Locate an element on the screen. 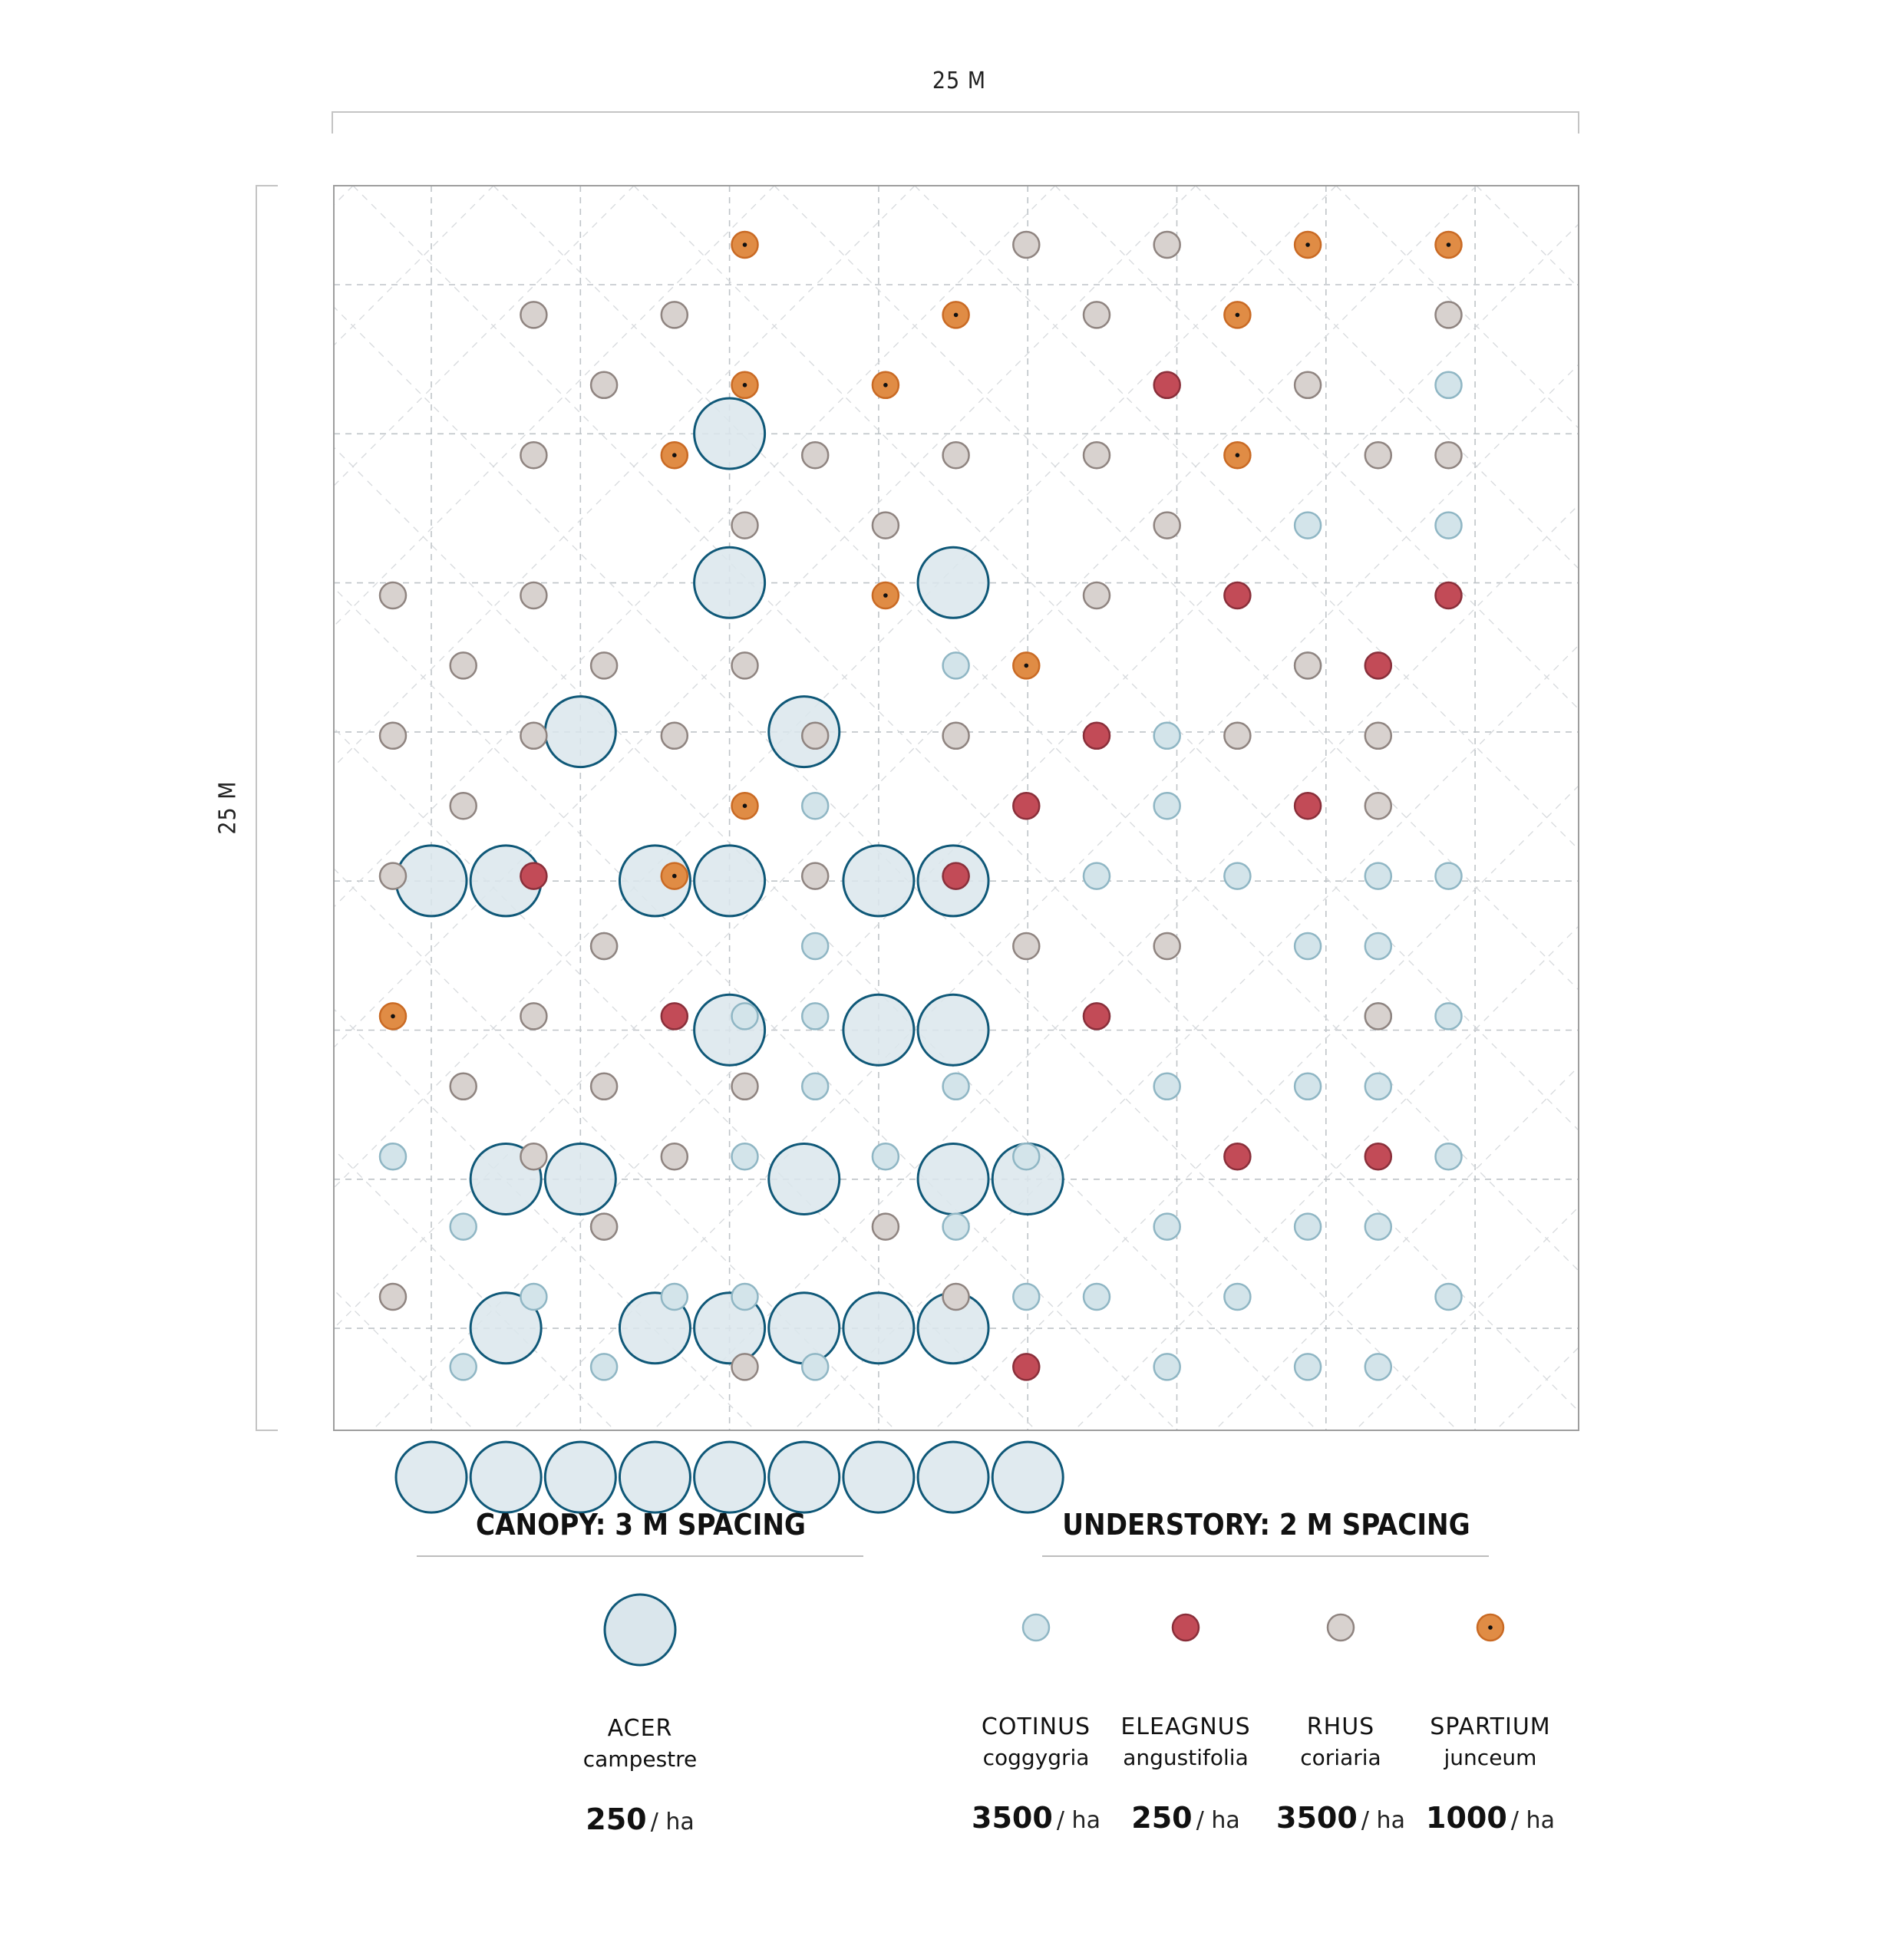 Image resolution: width=1904 pixels, height=1959 pixels. species-density: 250 / ha is located at coordinates (1185, 1818).